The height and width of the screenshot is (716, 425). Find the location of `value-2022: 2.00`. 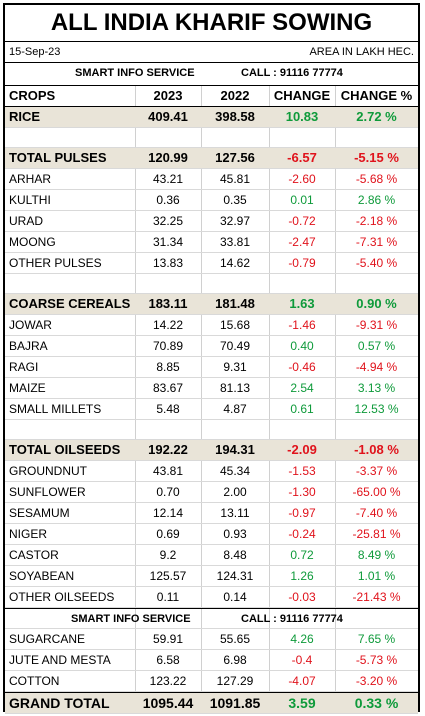

value-2022: 2.00 is located at coordinates (235, 492).